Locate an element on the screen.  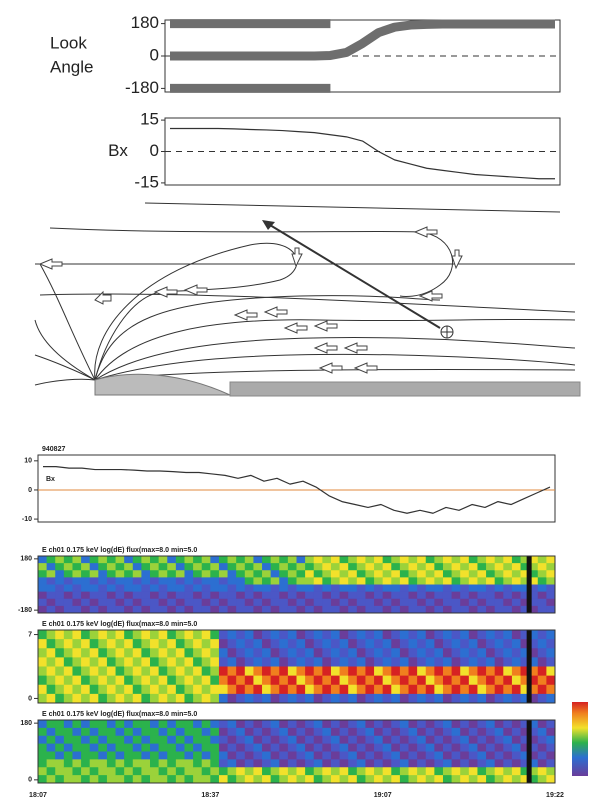
y-tick-label: -10 is located at coordinates (27, 519).